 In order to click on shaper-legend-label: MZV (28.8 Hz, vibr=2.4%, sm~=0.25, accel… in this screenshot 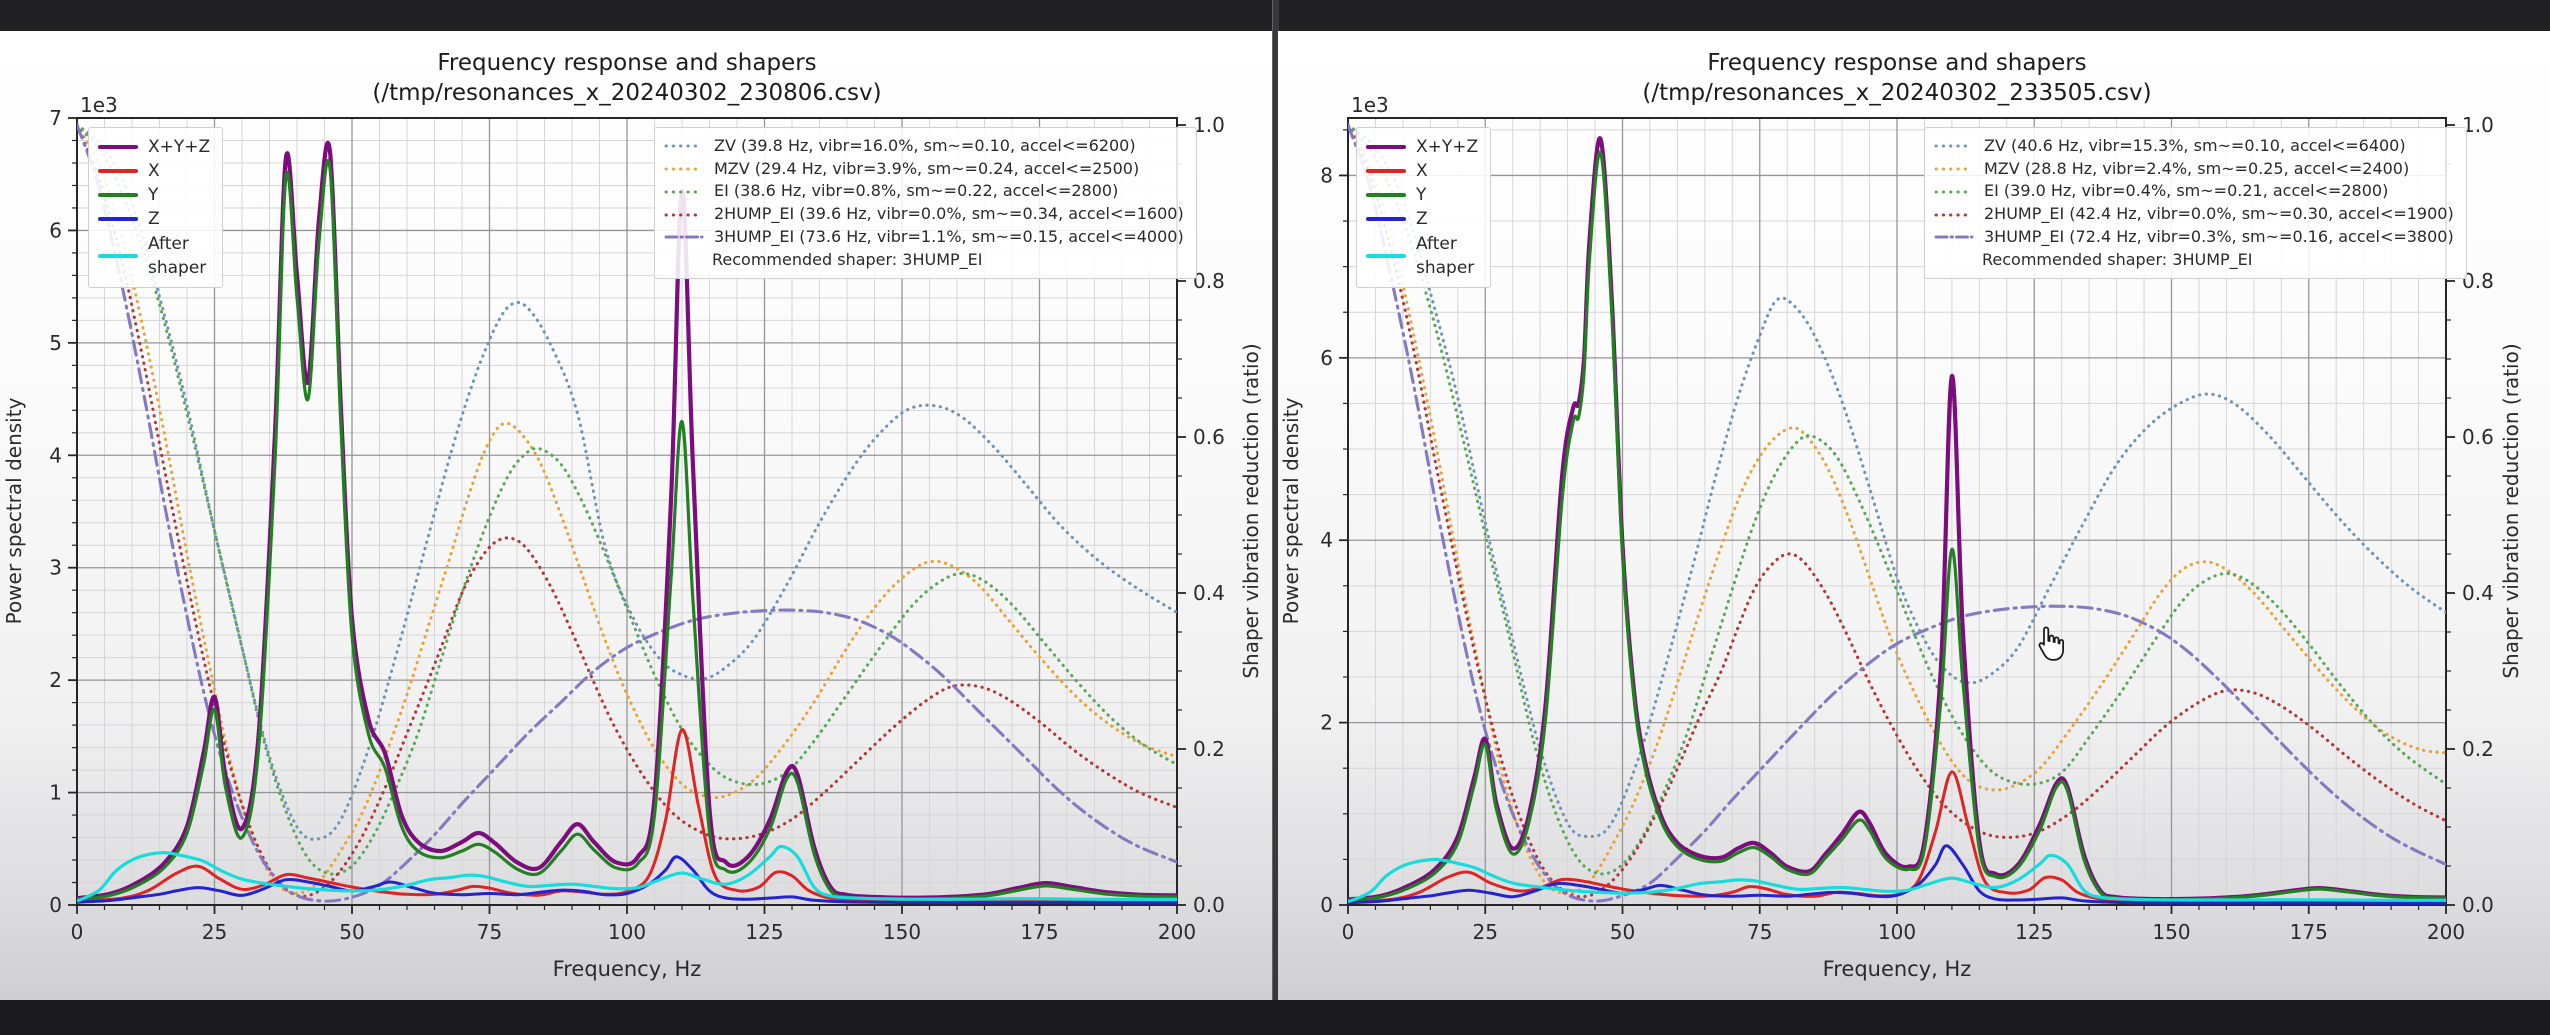, I will do `click(2197, 168)`.